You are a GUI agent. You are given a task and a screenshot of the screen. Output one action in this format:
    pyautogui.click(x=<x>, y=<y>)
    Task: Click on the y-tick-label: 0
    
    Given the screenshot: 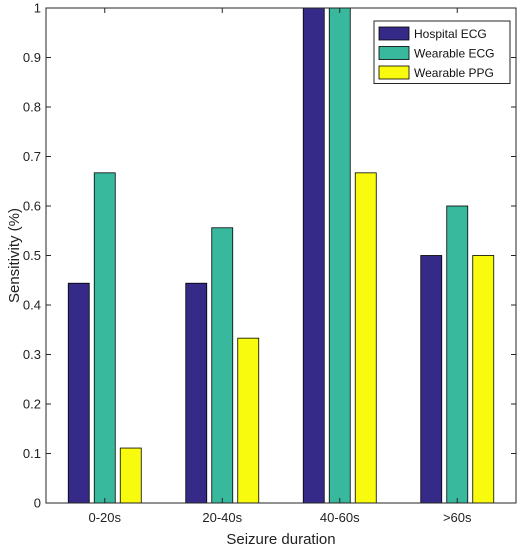 What is the action you would take?
    pyautogui.click(x=37, y=503)
    